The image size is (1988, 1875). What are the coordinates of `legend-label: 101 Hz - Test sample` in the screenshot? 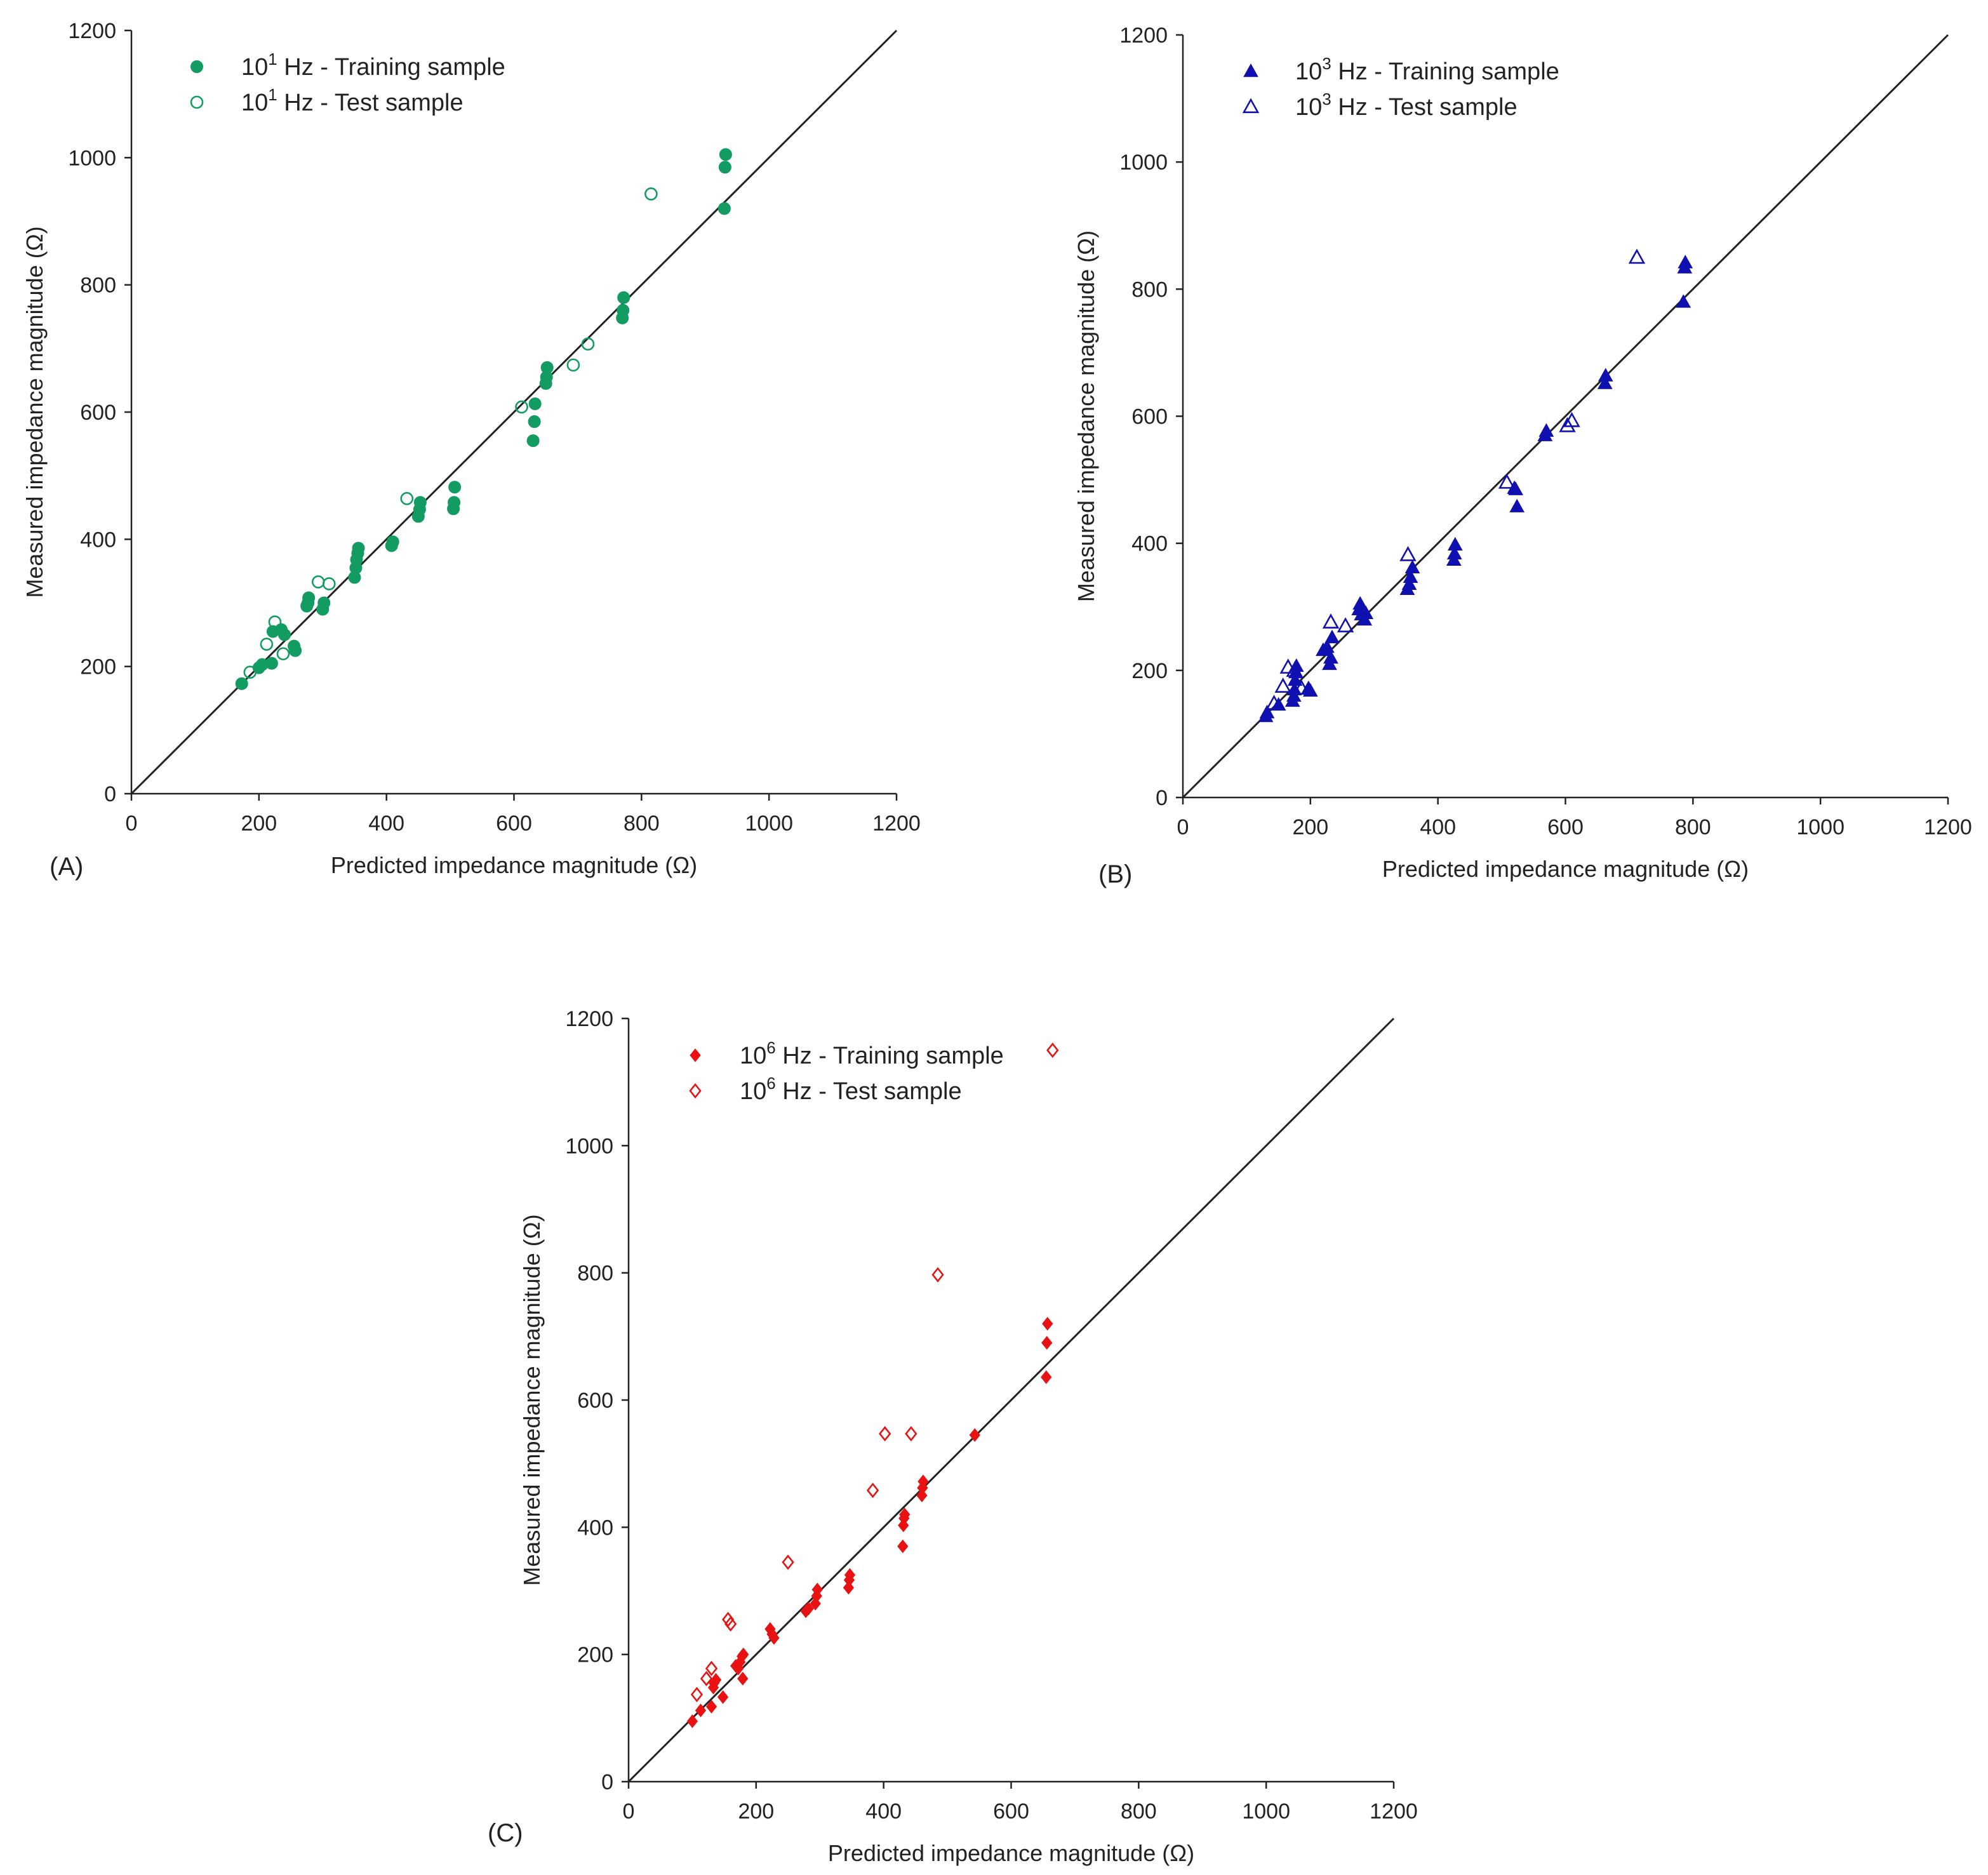 It's located at (352, 100).